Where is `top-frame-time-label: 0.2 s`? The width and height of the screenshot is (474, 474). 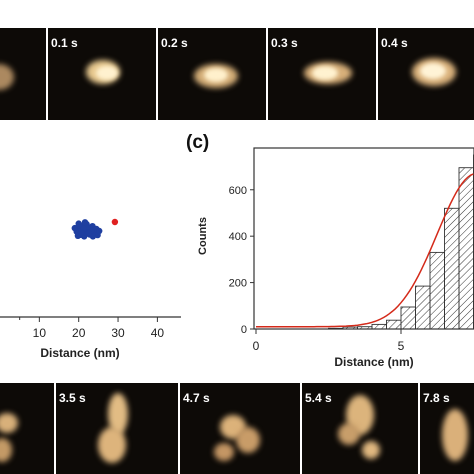 top-frame-time-label: 0.2 s is located at coordinates (174, 43).